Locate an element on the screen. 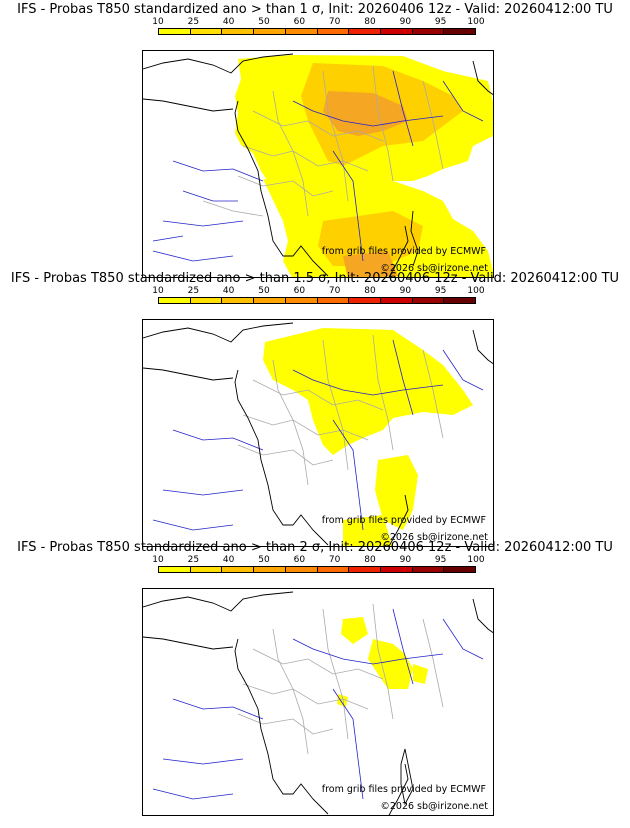  prob-area-south-high is located at coordinates (370, 264).